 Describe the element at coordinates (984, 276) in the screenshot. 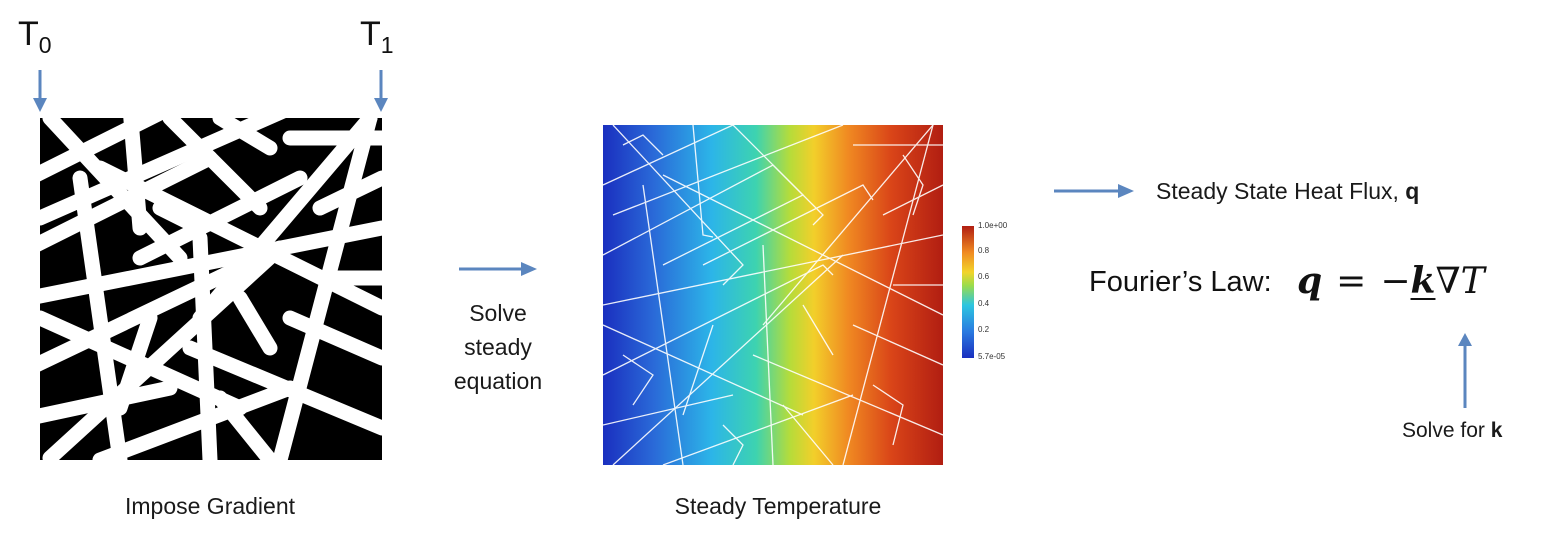

I see `colorbar-tick: 0.6` at that location.